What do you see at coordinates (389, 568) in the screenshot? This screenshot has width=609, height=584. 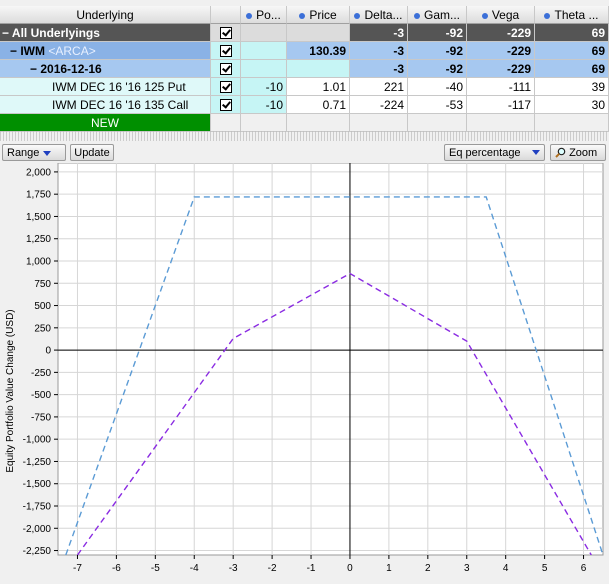 I see `x-tick-label: 1` at bounding box center [389, 568].